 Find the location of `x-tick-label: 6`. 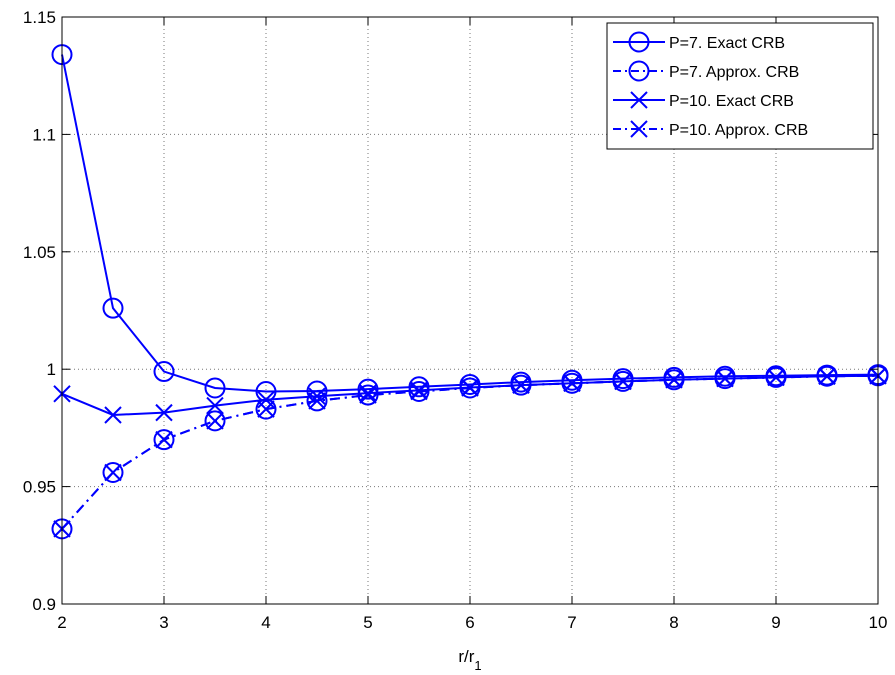

x-tick-label: 6 is located at coordinates (469, 622).